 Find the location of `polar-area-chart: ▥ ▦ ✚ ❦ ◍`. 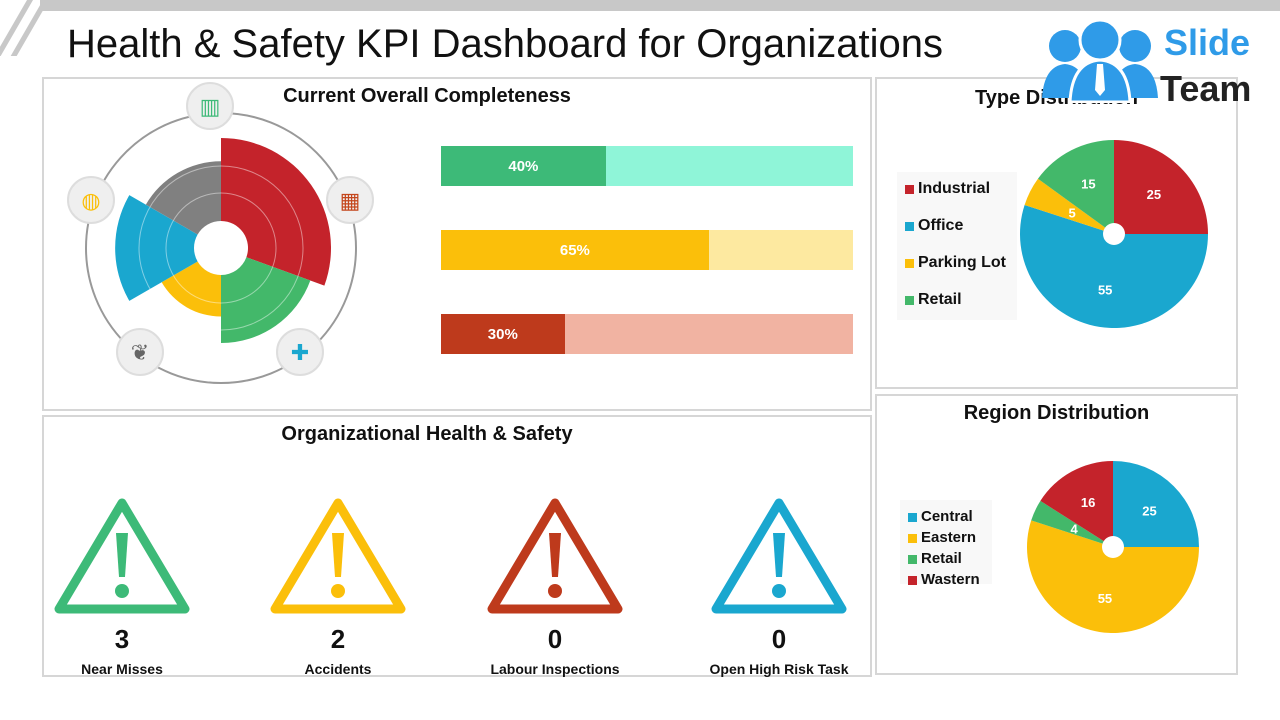

polar-area-chart: ▥ ▦ ✚ ❦ ◍ is located at coordinates (220, 233).